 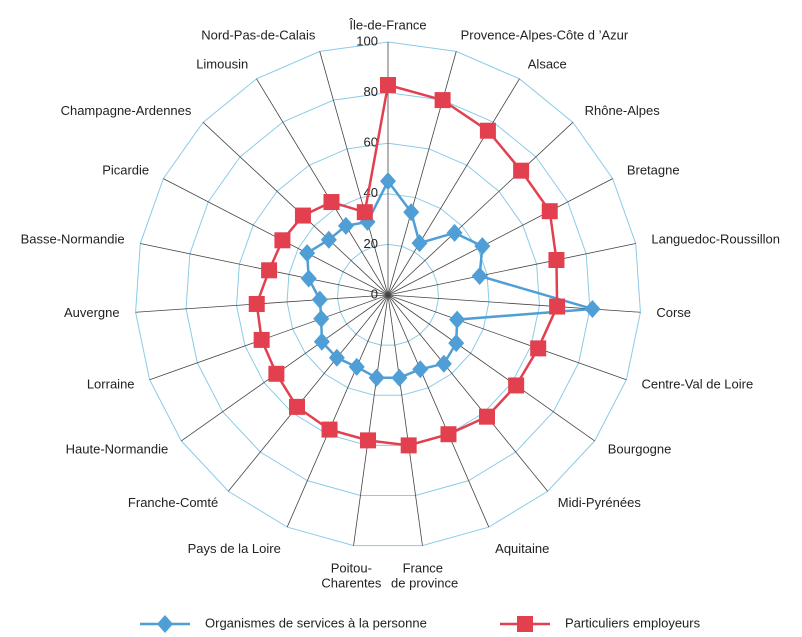 What do you see at coordinates (73, 239) in the screenshot?
I see `category-label: Basse-Normandie` at bounding box center [73, 239].